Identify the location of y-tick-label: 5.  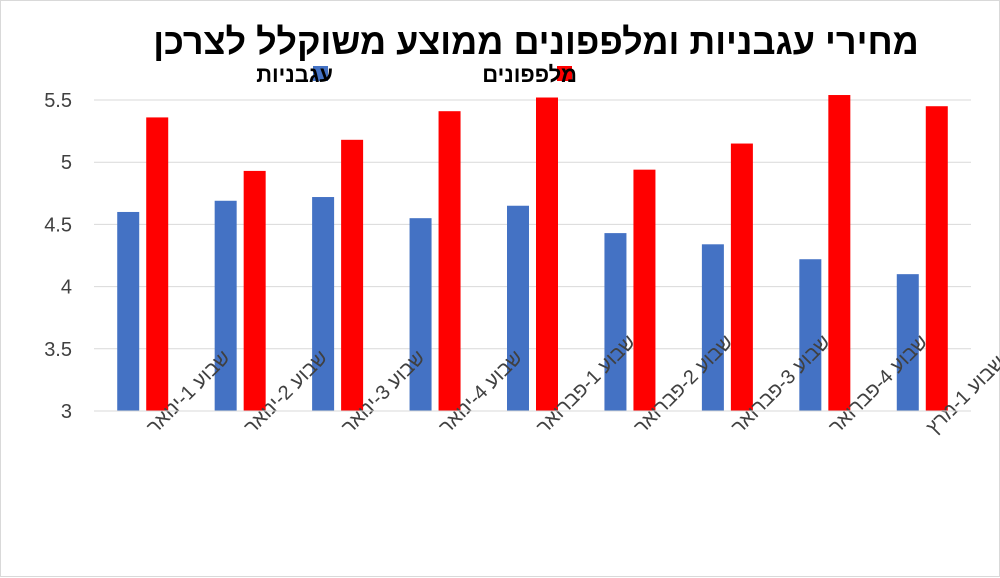
(66, 163).